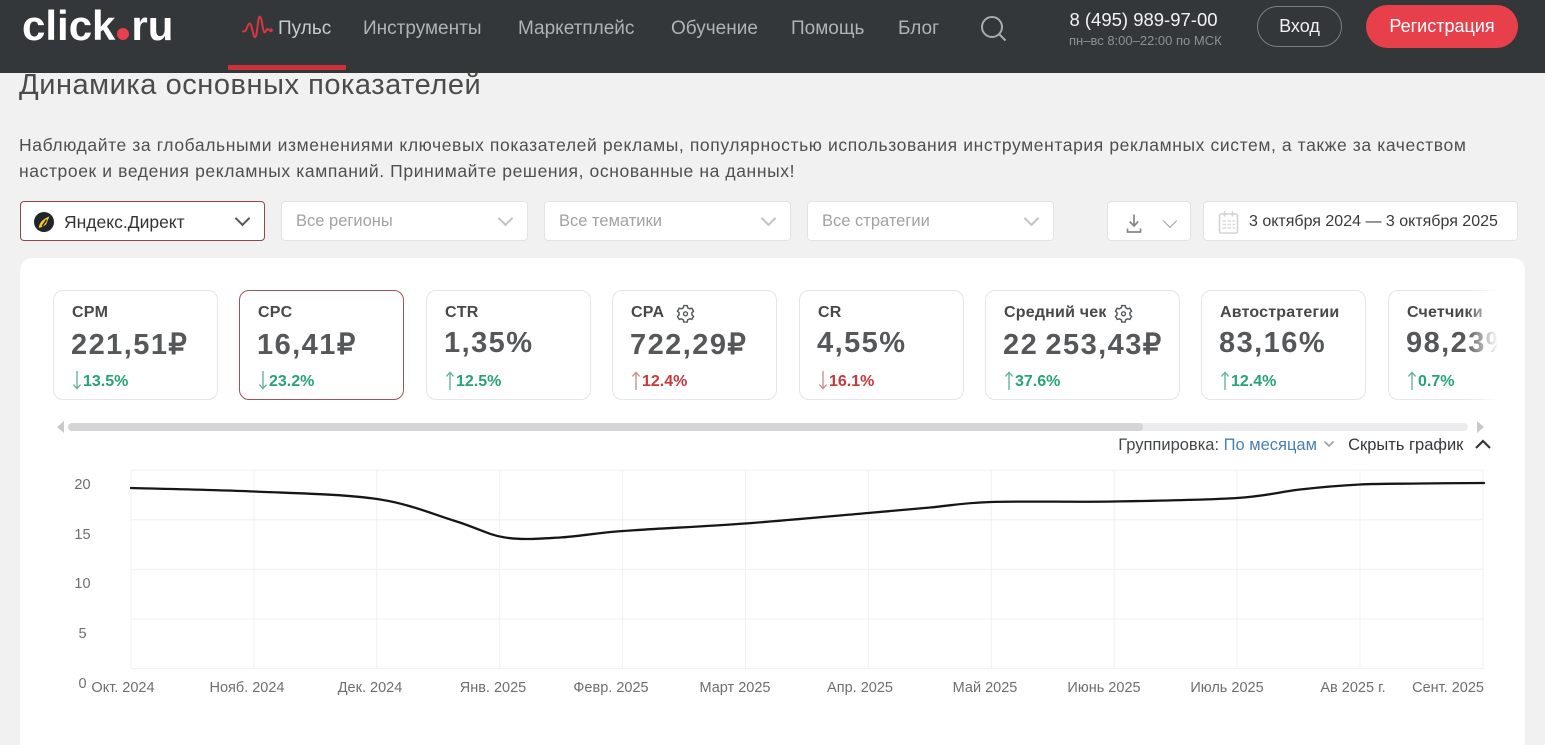 The height and width of the screenshot is (745, 1545). Describe the element at coordinates (122, 688) in the screenshot. I see `svg-text: Окт. 2024` at that location.